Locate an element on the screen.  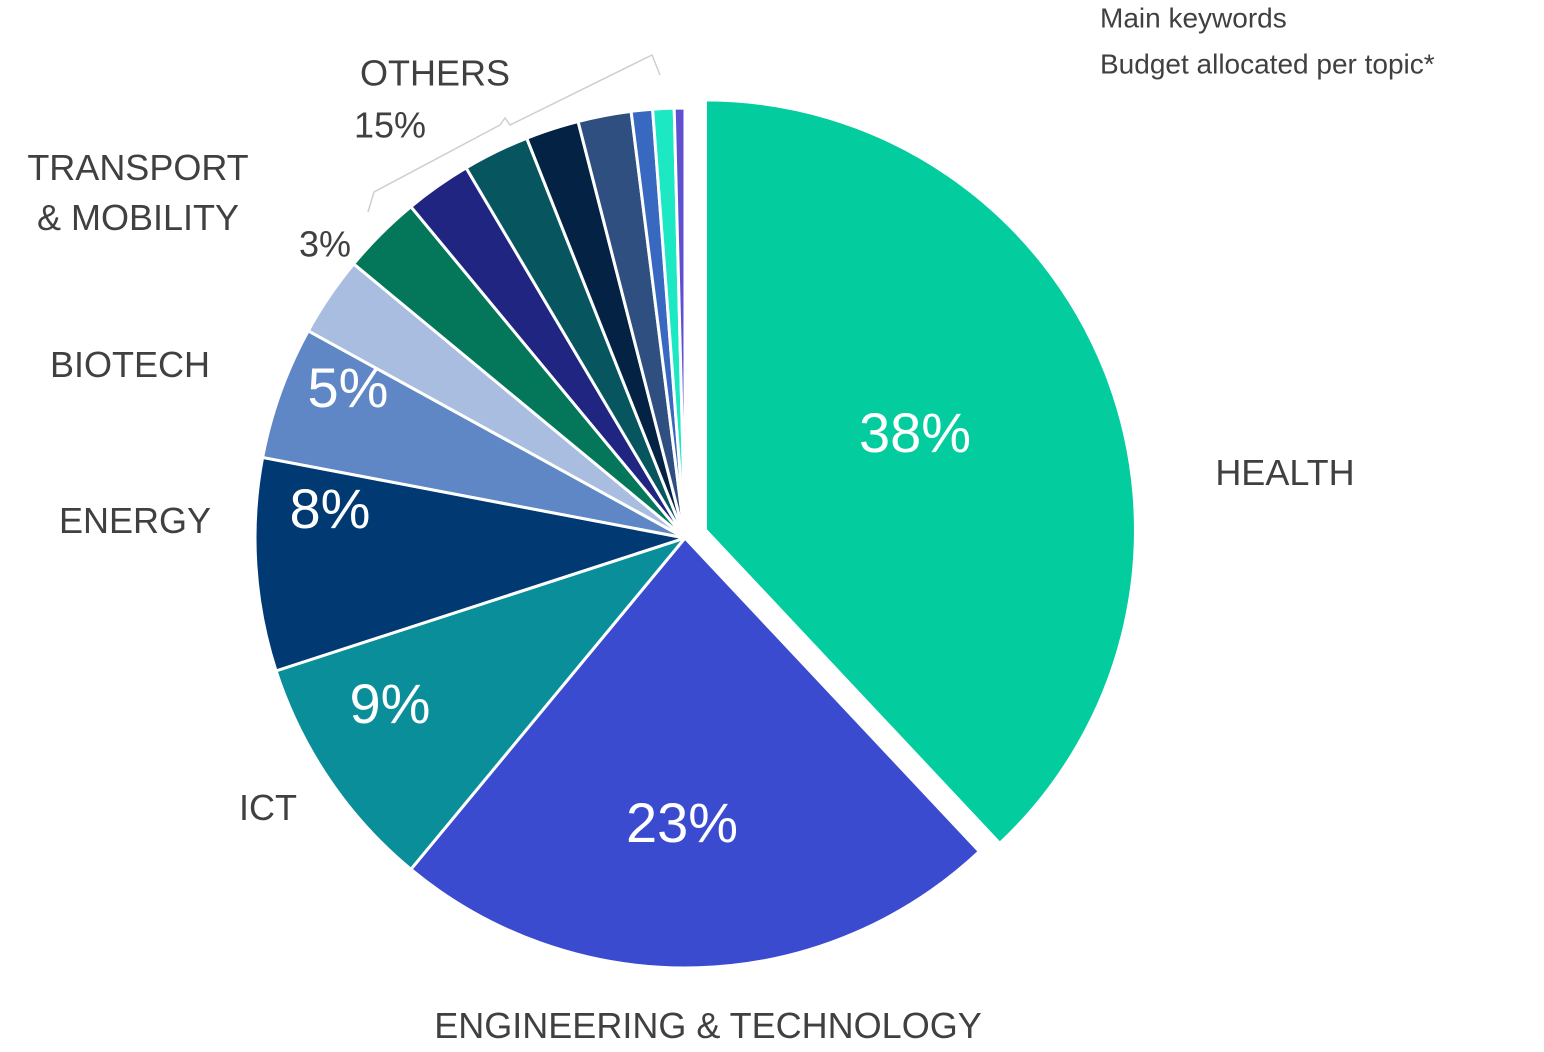
note: Budget allocated per topic* is located at coordinates (1267, 63).